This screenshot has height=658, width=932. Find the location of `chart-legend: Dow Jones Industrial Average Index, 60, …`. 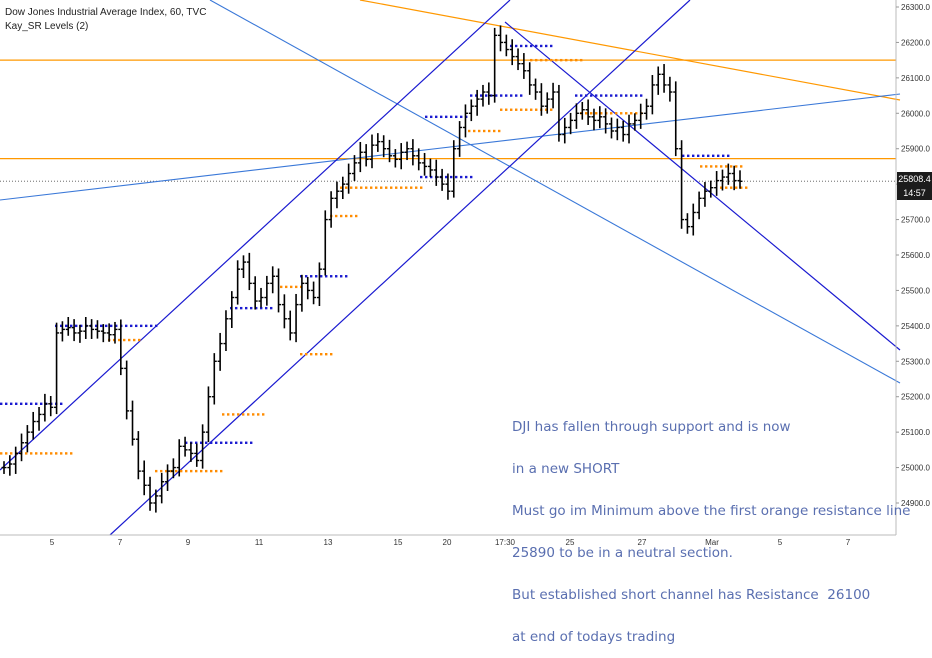

chart-legend: Dow Jones Industrial Average Index, 60, … is located at coordinates (105, 20).